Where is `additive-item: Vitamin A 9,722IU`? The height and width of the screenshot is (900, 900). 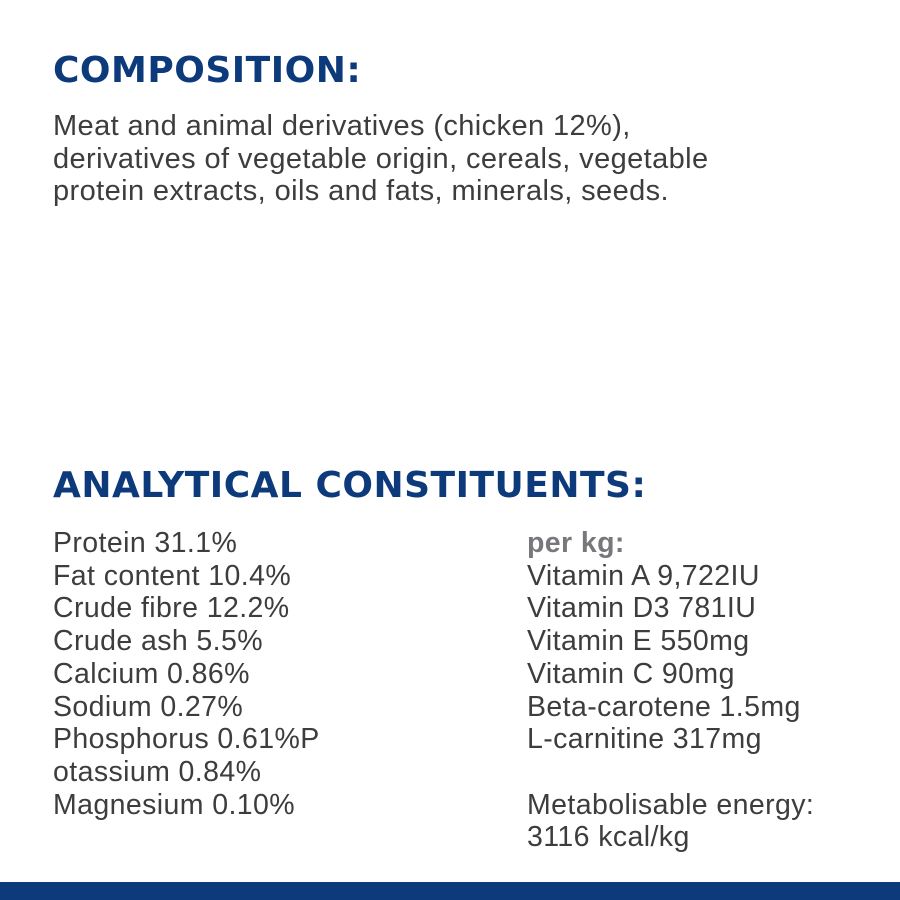 additive-item: Vitamin A 9,722IU is located at coordinates (643, 575).